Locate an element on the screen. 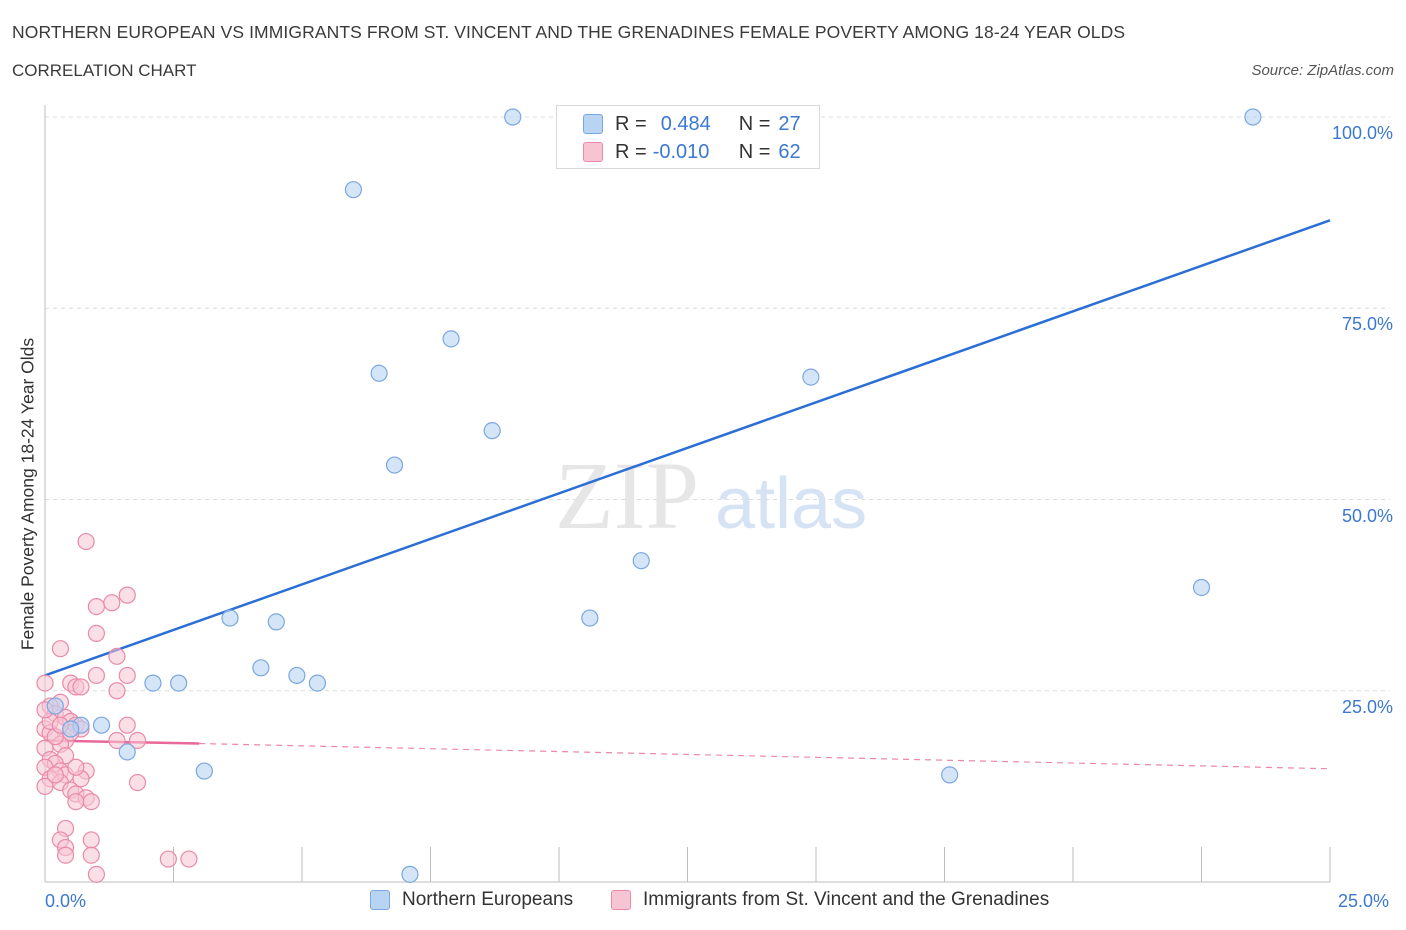  legend-row-northern-europeans: R = 0.484 N = 27 is located at coordinates (692, 124).